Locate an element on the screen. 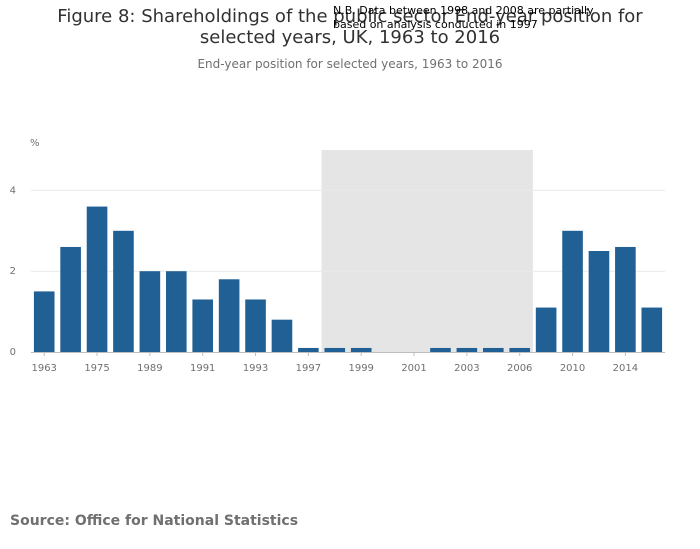 This screenshot has height=549, width=700. x-tick-label: 1991 is located at coordinates (202, 368).